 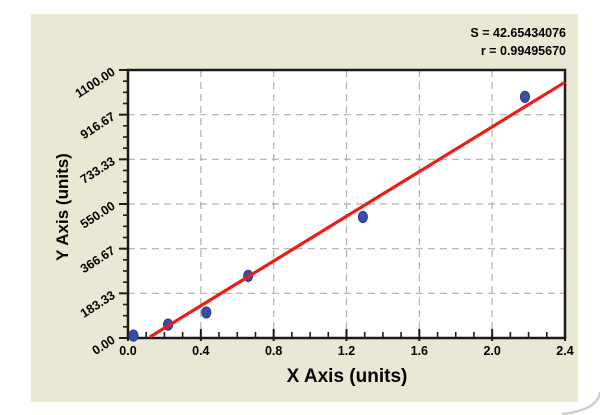 What do you see at coordinates (98, 125) in the screenshot?
I see `y-tick-label: 916.67` at bounding box center [98, 125].